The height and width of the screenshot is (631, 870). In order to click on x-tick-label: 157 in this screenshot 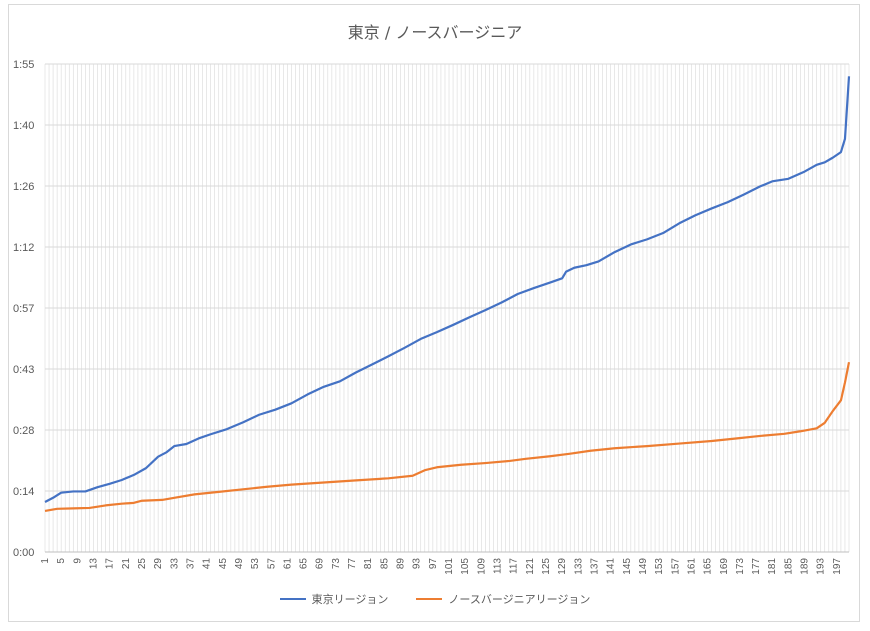, I will do `click(675, 566)`.